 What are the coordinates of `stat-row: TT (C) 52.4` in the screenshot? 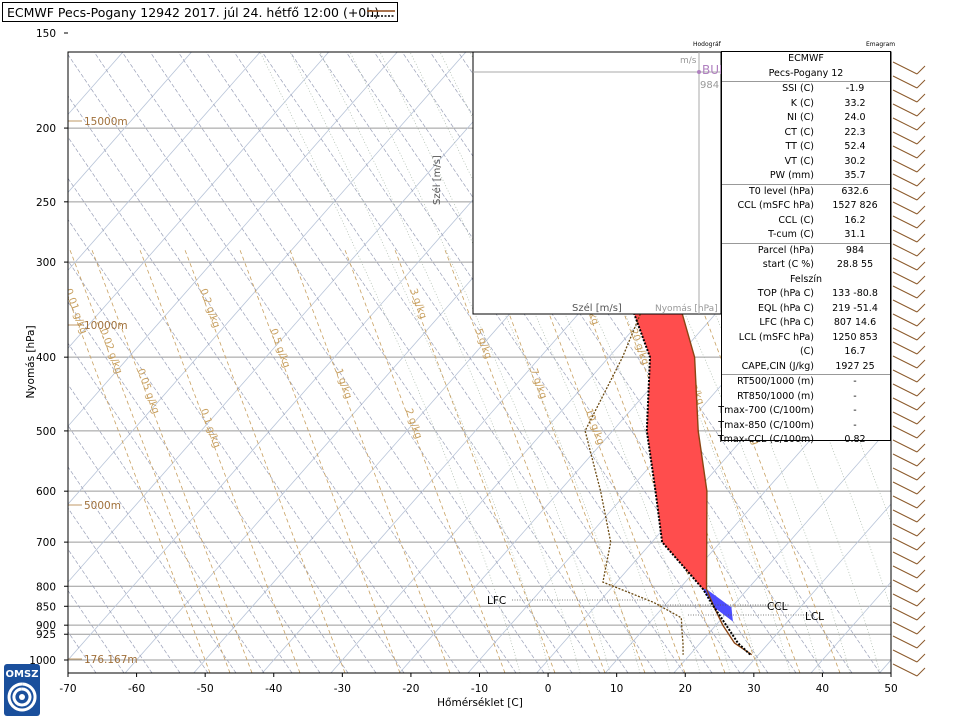 It's located at (806, 147).